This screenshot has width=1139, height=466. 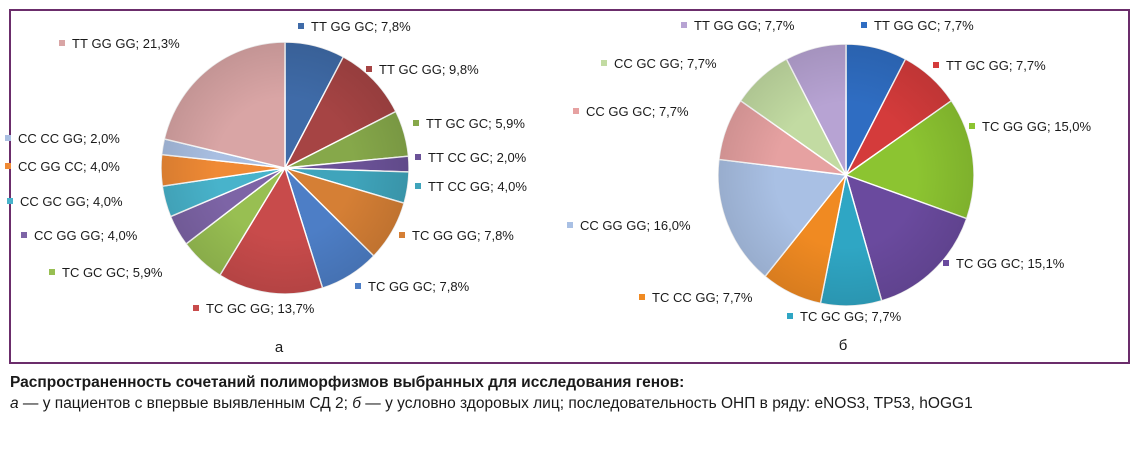 What do you see at coordinates (851, 316) in the screenshot?
I see `data-label-тс-gc-gg: ТС GC GG; 7,7%` at bounding box center [851, 316].